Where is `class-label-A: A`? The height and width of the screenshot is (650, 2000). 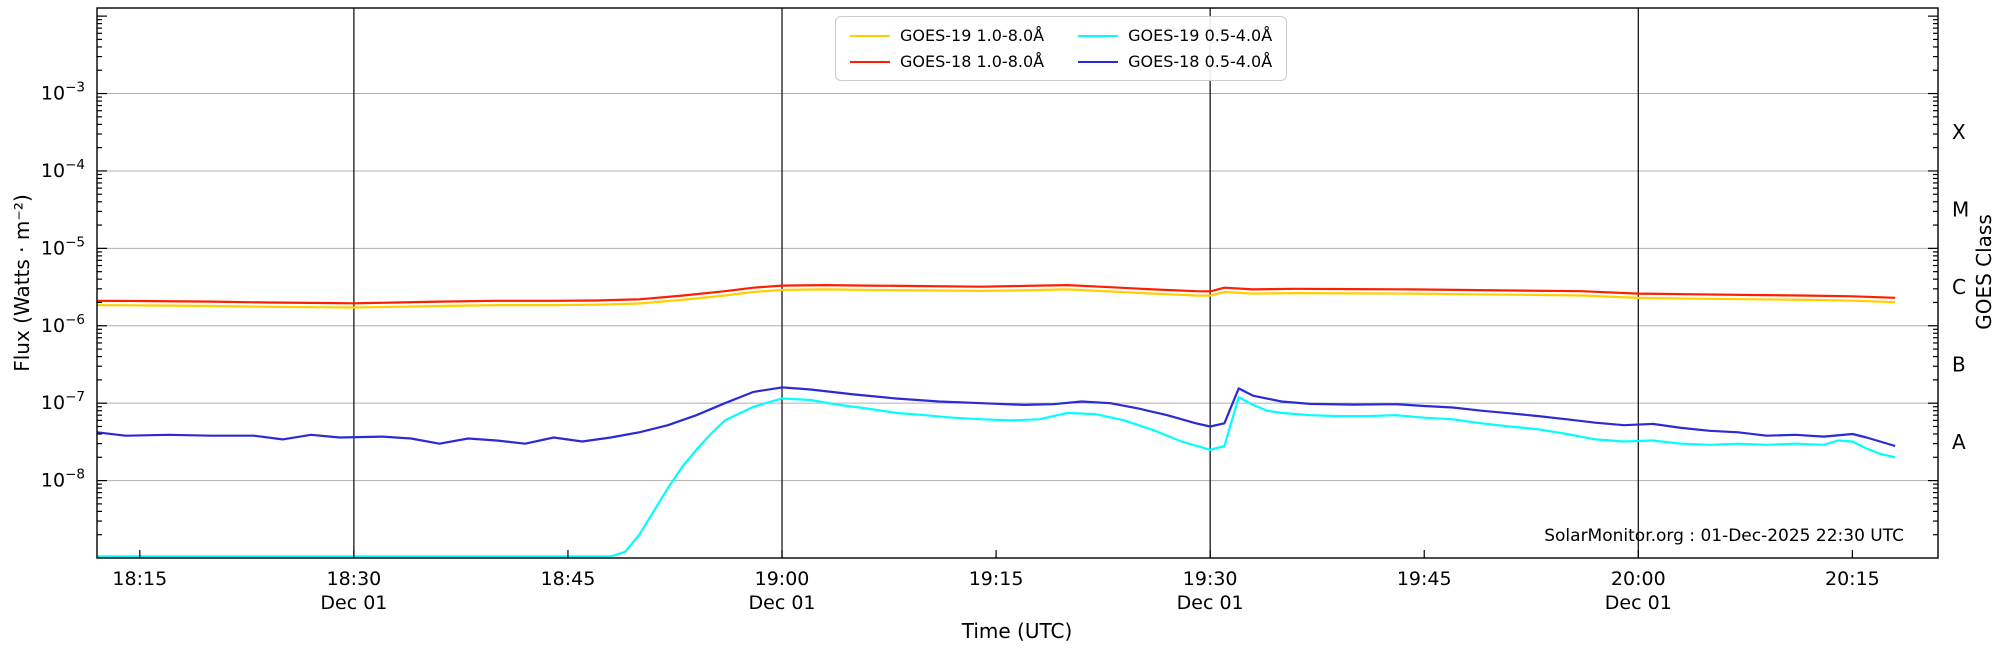
class-label-A: A is located at coordinates (1959, 442).